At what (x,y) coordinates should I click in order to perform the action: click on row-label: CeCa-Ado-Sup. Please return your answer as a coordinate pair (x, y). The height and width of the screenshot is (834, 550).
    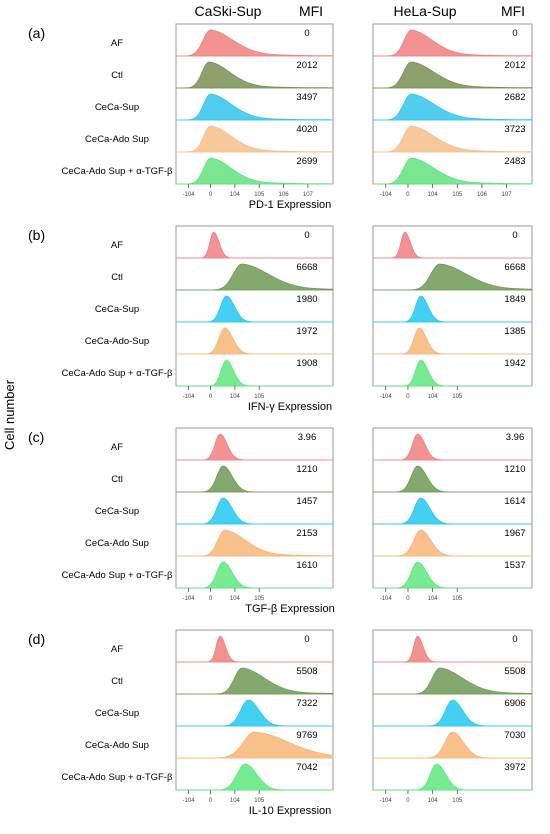
    Looking at the image, I should click on (117, 341).